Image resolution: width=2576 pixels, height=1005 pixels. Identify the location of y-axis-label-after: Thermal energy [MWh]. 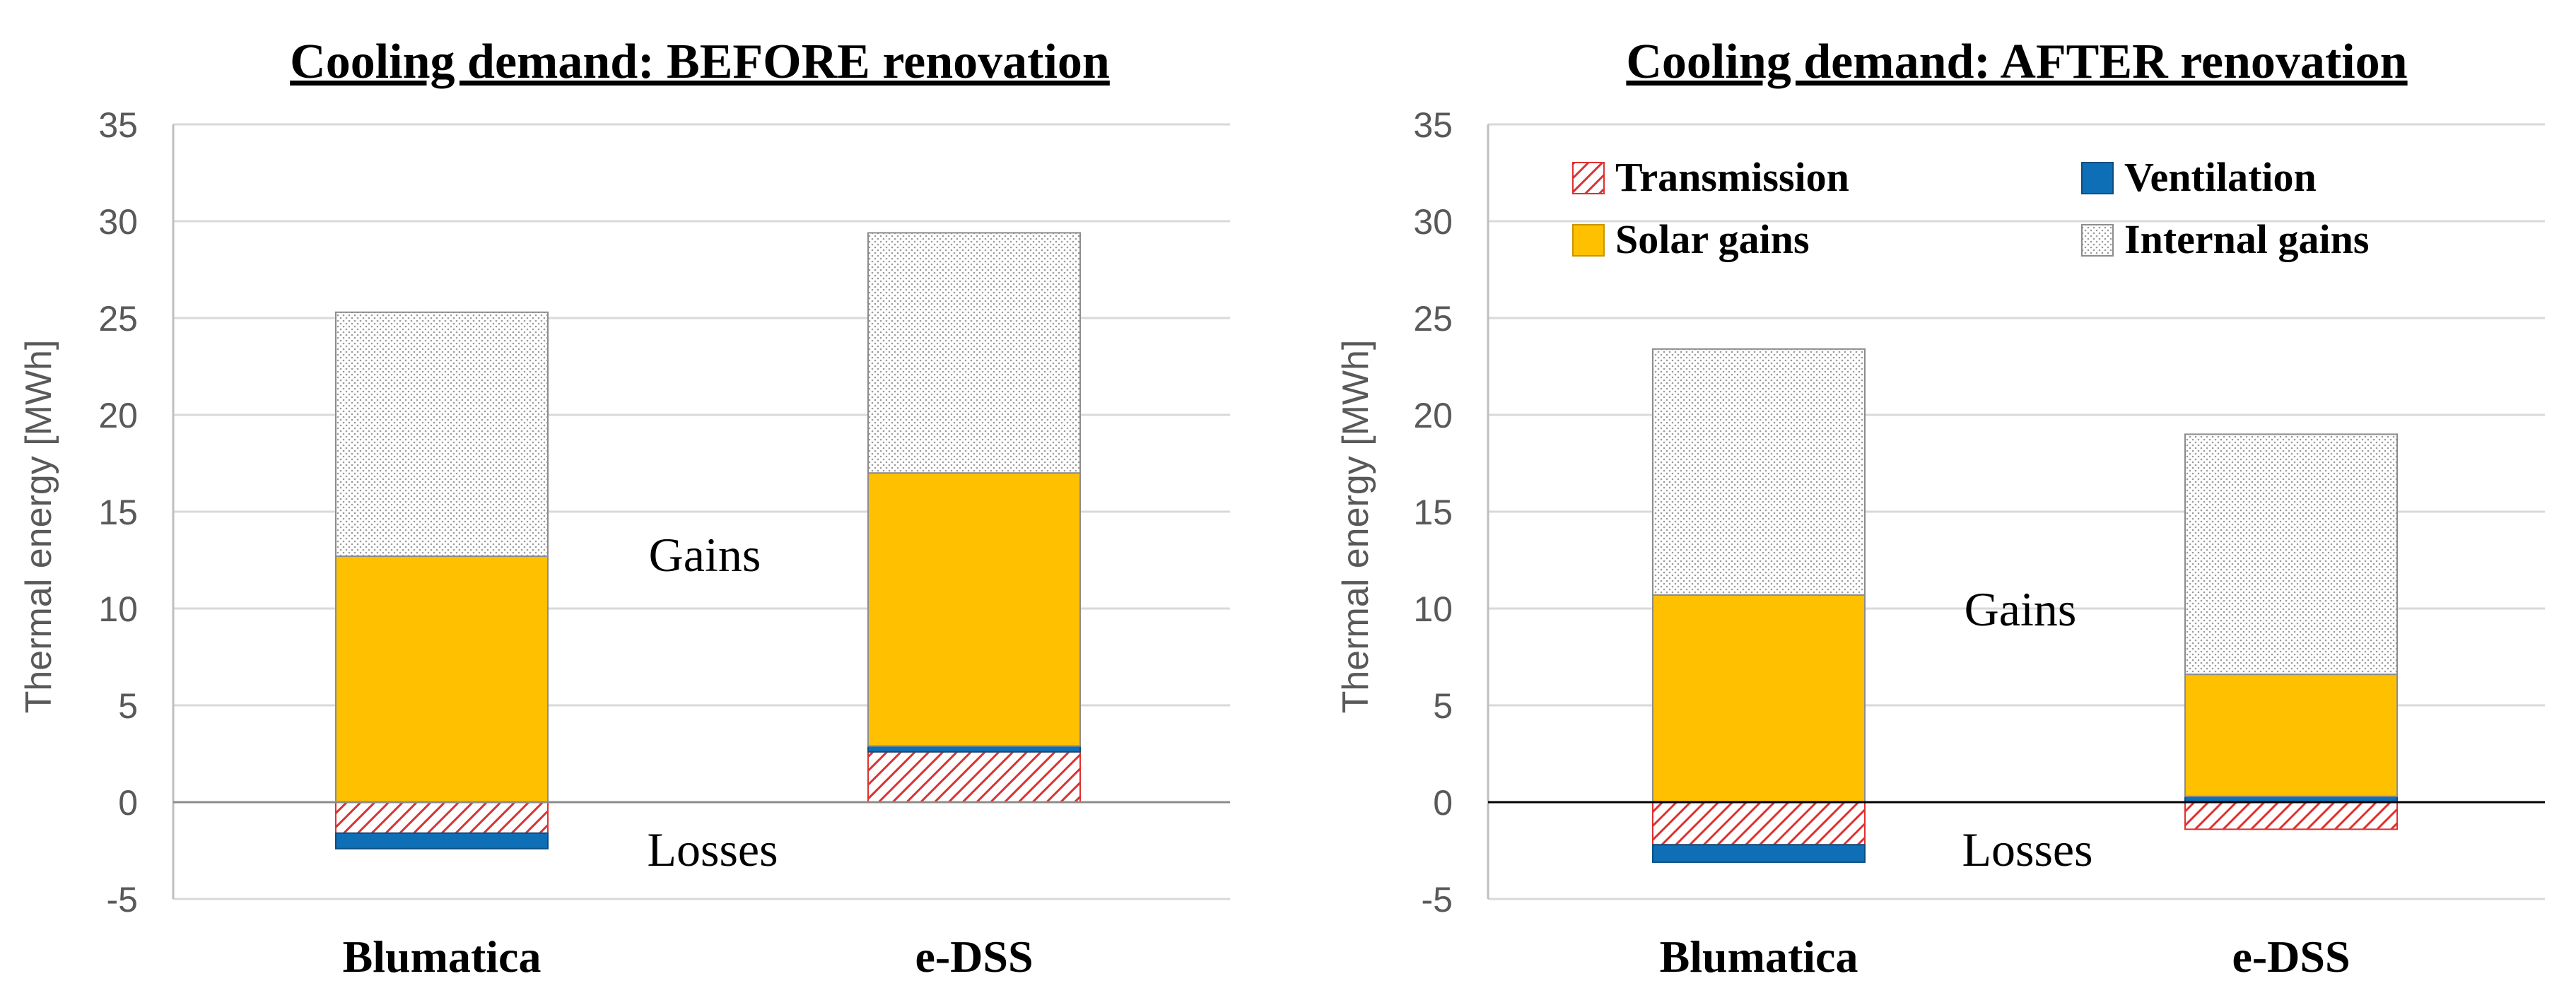
(1356, 527).